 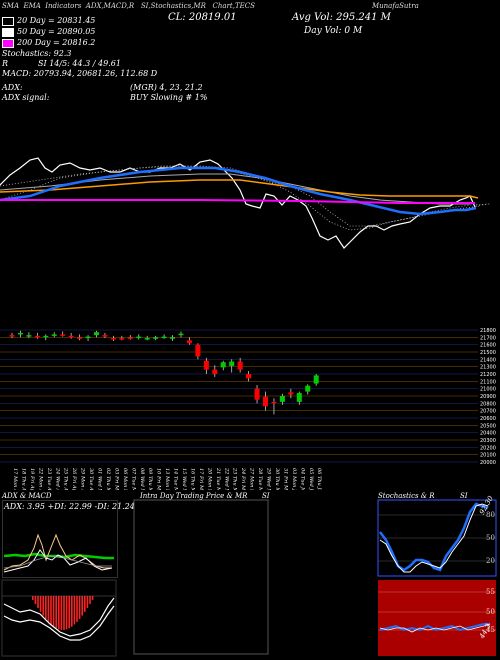 What do you see at coordinates (60, 539) in the screenshot?
I see `adx-panel` at bounding box center [60, 539].